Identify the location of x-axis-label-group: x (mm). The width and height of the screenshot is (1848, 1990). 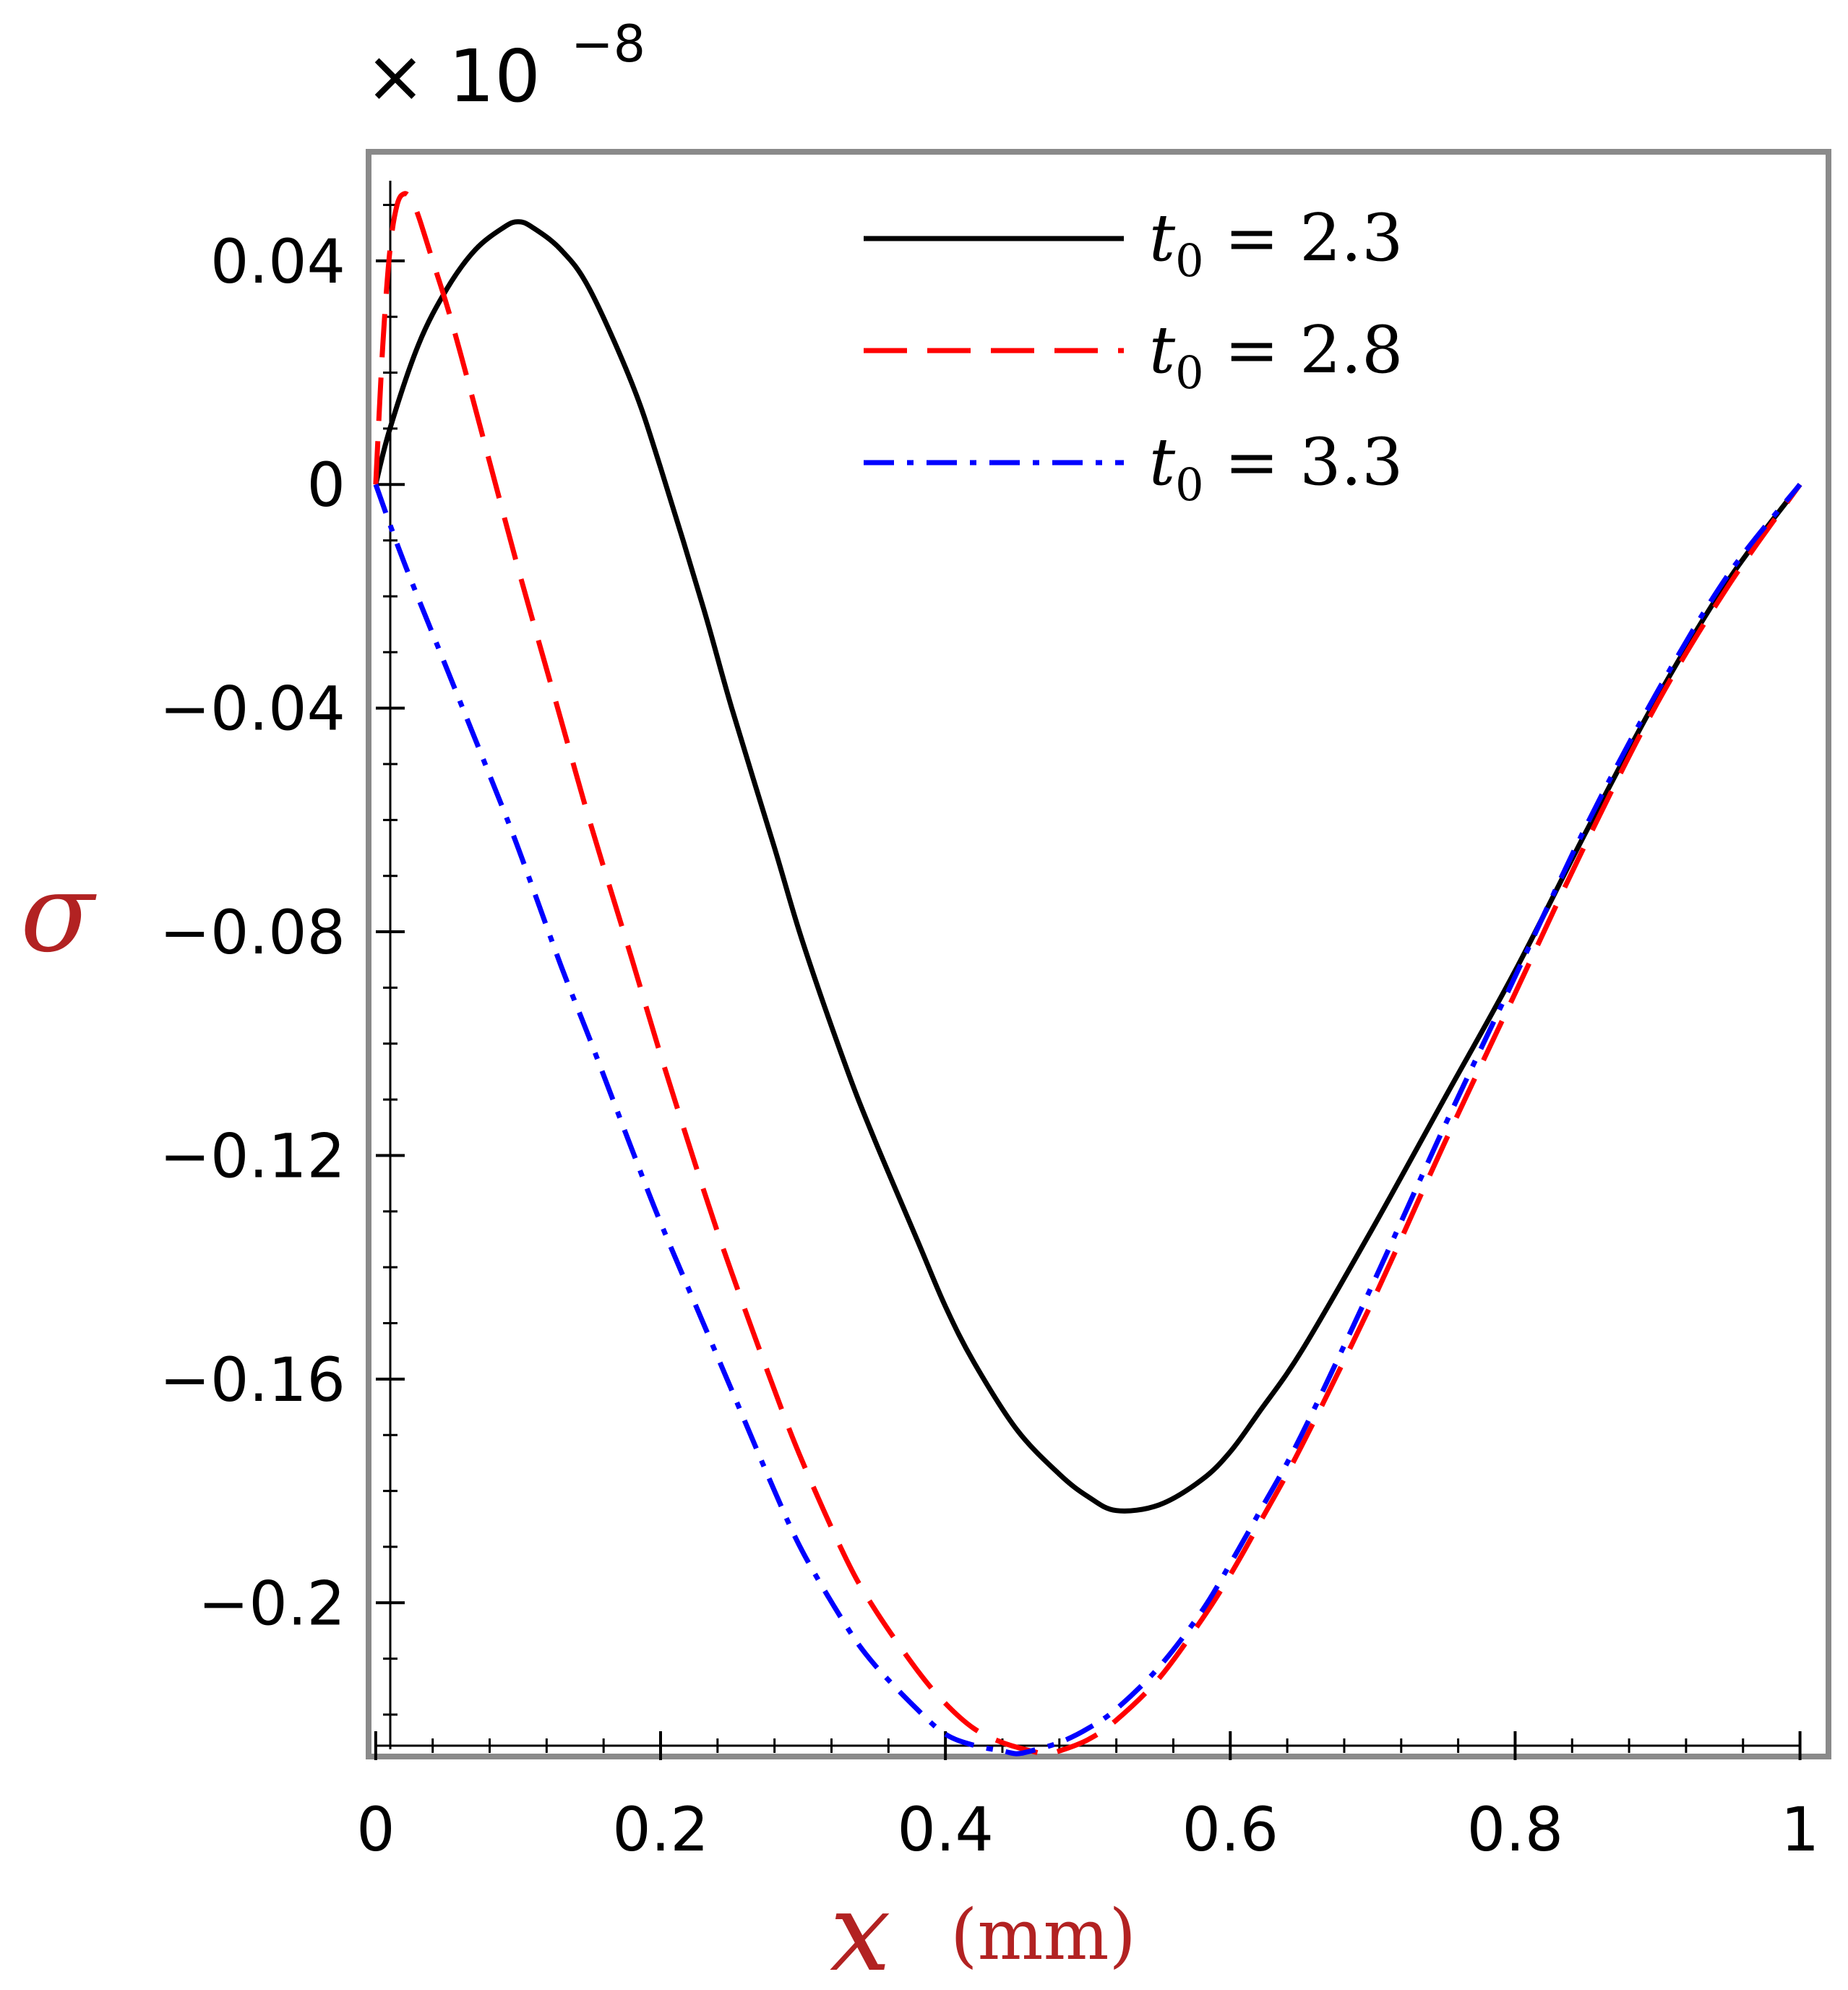
(983, 1930).